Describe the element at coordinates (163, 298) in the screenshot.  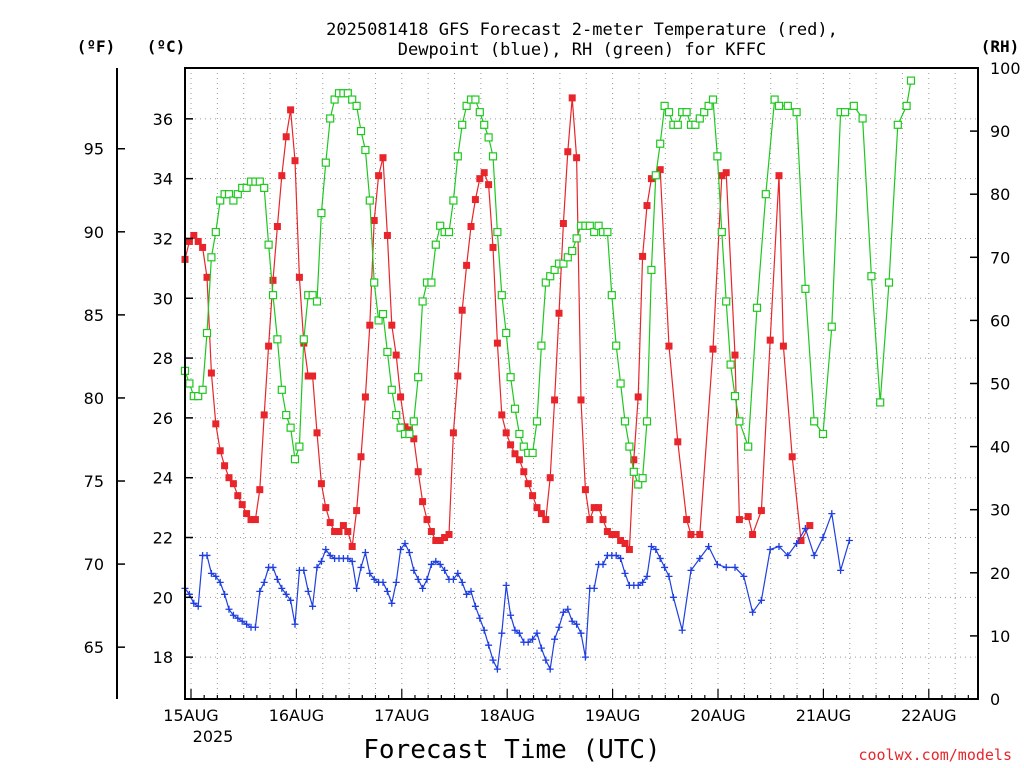
I see `celsius-tick-label: 30` at that location.